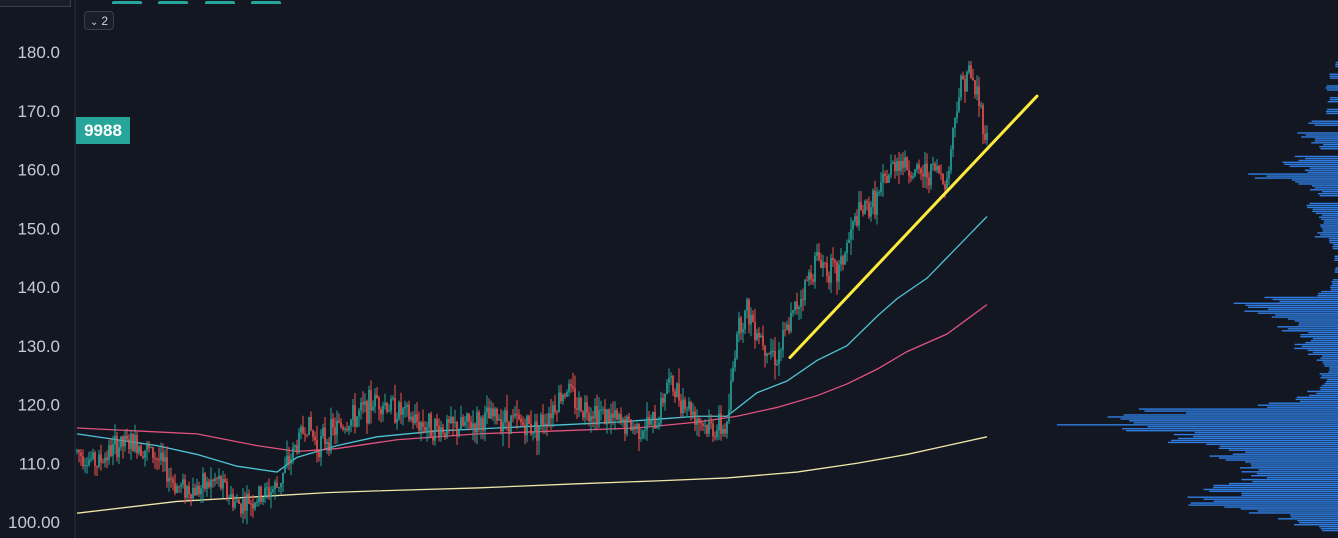 The height and width of the screenshot is (538, 1338). What do you see at coordinates (38, 287) in the screenshot?
I see `y-tick-label: 140.0` at bounding box center [38, 287].